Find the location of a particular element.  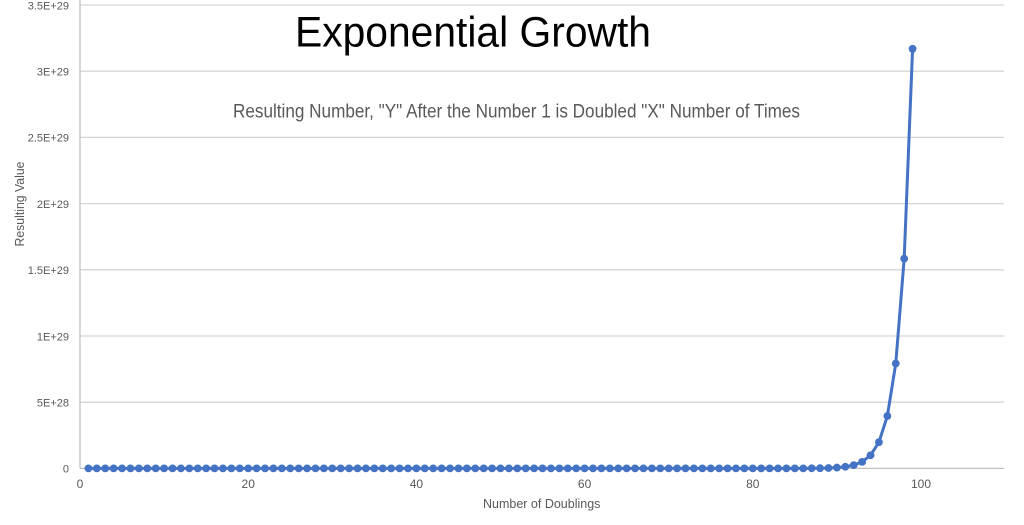

svg-text: 40 is located at coordinates (417, 484).